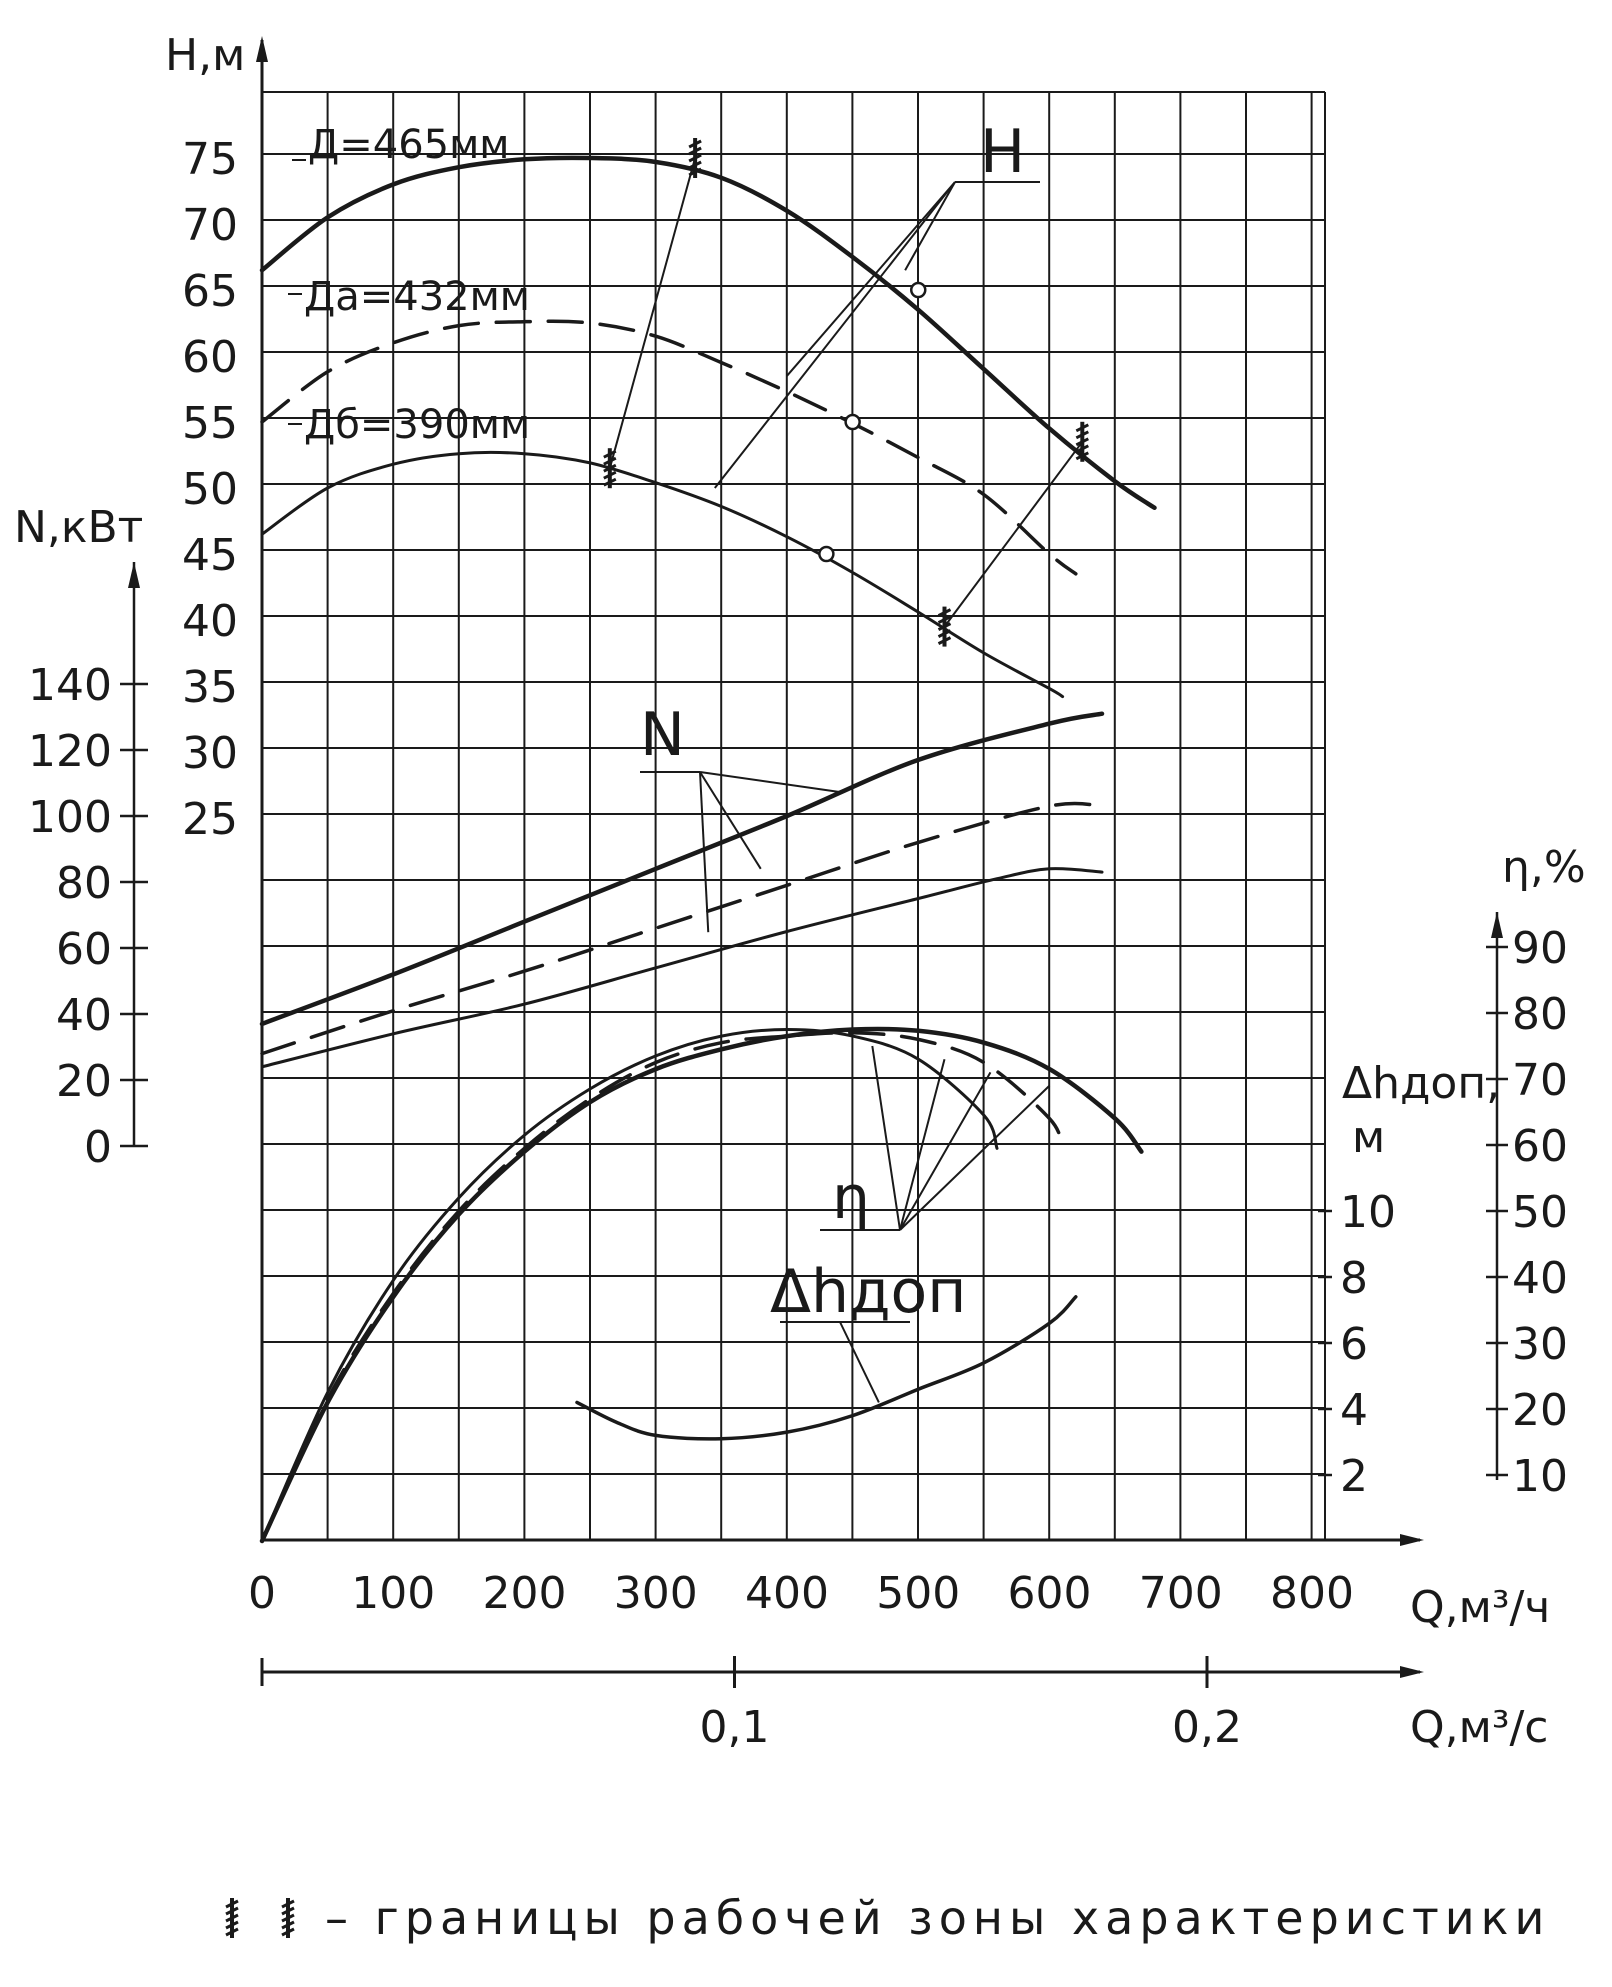 This screenshot has height=1987, width=1612. I want to click on eta-tick-label: 10, so click(1540, 1476).